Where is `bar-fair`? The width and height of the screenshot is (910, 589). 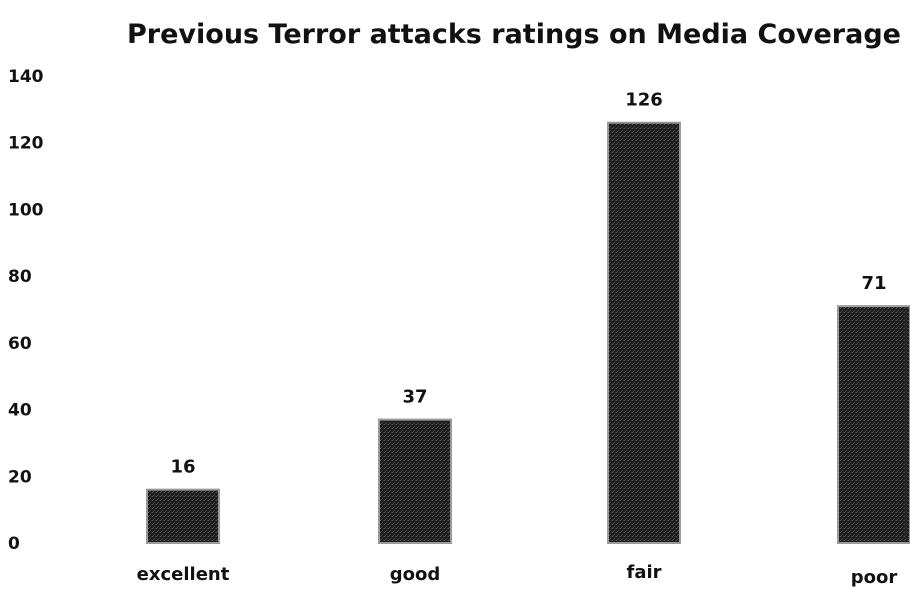 bar-fair is located at coordinates (644, 332).